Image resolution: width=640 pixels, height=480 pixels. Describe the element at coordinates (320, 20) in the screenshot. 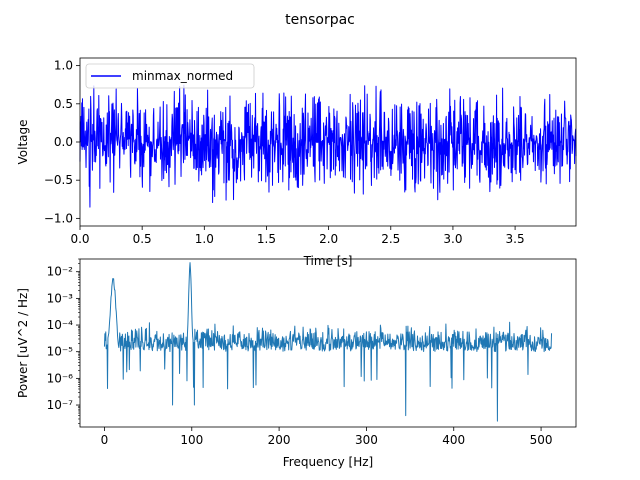

I see `figure-suptitle: tensorpac` at that location.